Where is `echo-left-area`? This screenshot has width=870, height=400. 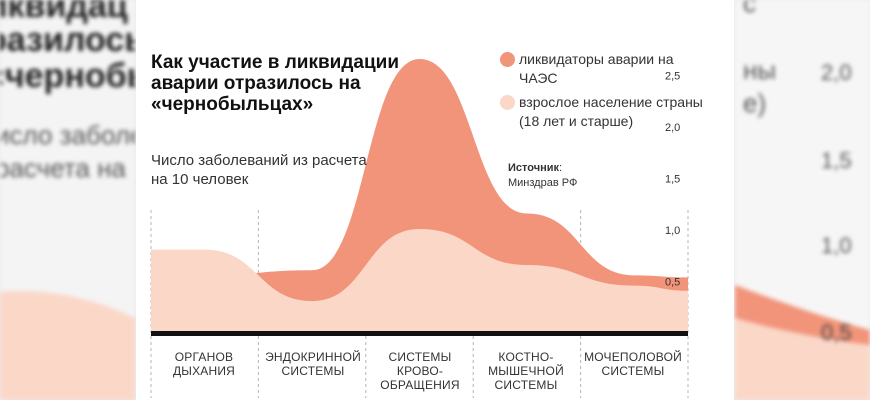
echo-left-area is located at coordinates (67, 345).